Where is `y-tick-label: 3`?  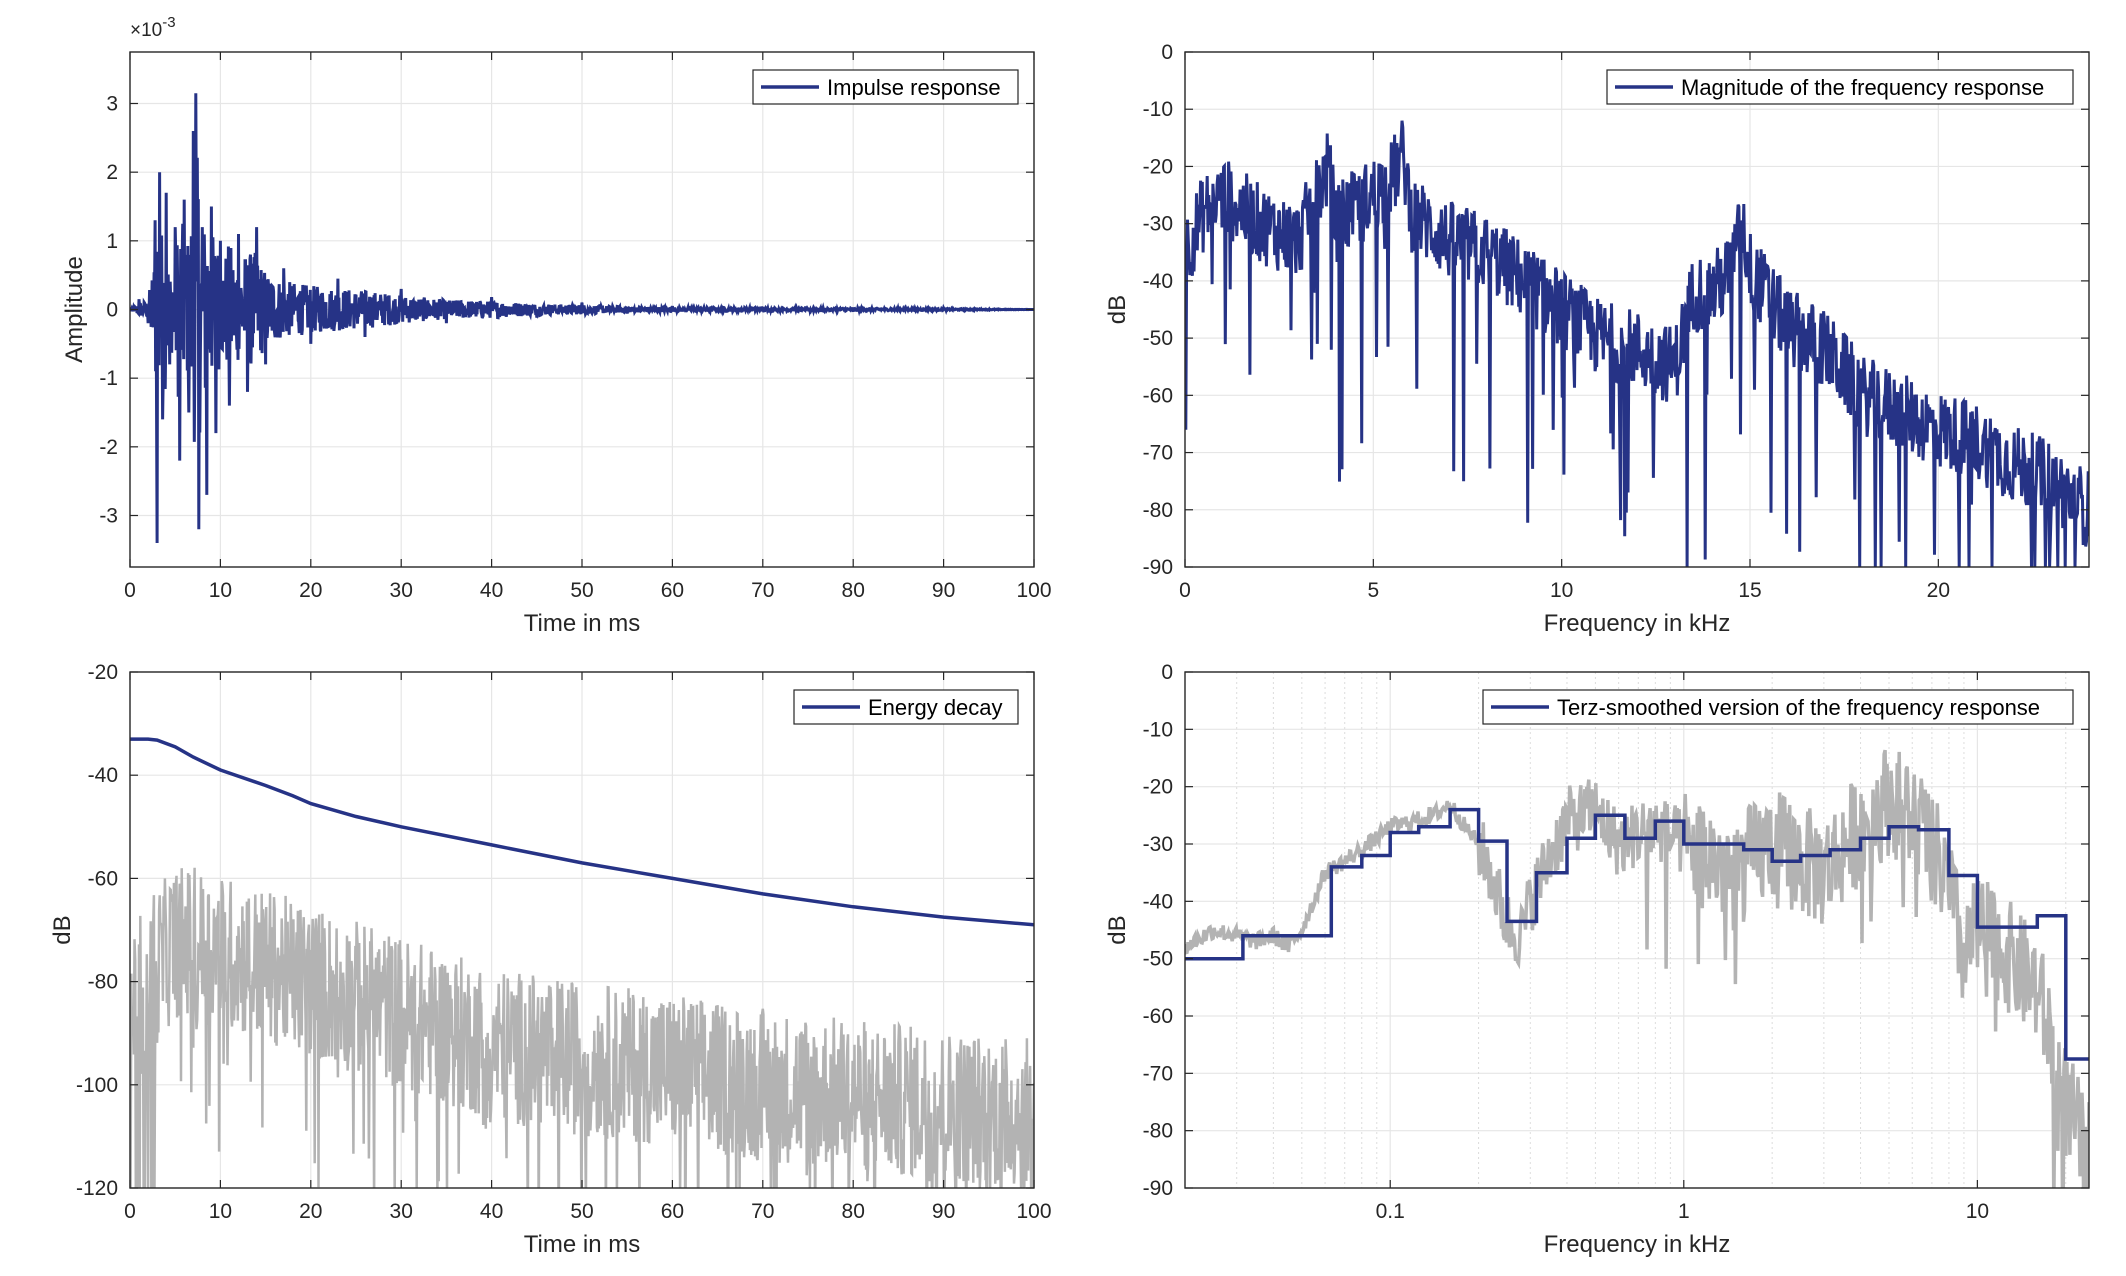
y-tick-label: 3 is located at coordinates (112, 104).